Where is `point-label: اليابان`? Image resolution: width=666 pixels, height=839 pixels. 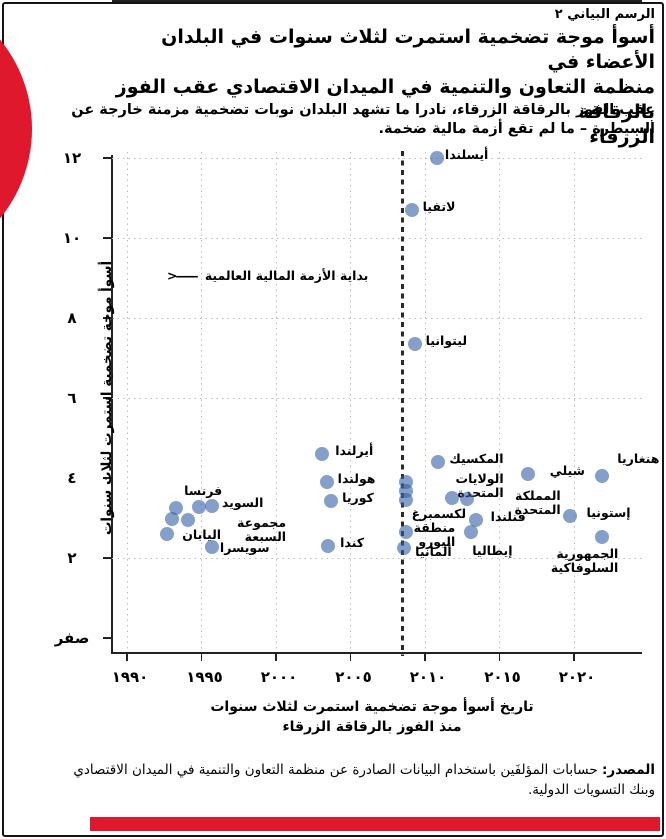 point-label: اليابان is located at coordinates (202, 534).